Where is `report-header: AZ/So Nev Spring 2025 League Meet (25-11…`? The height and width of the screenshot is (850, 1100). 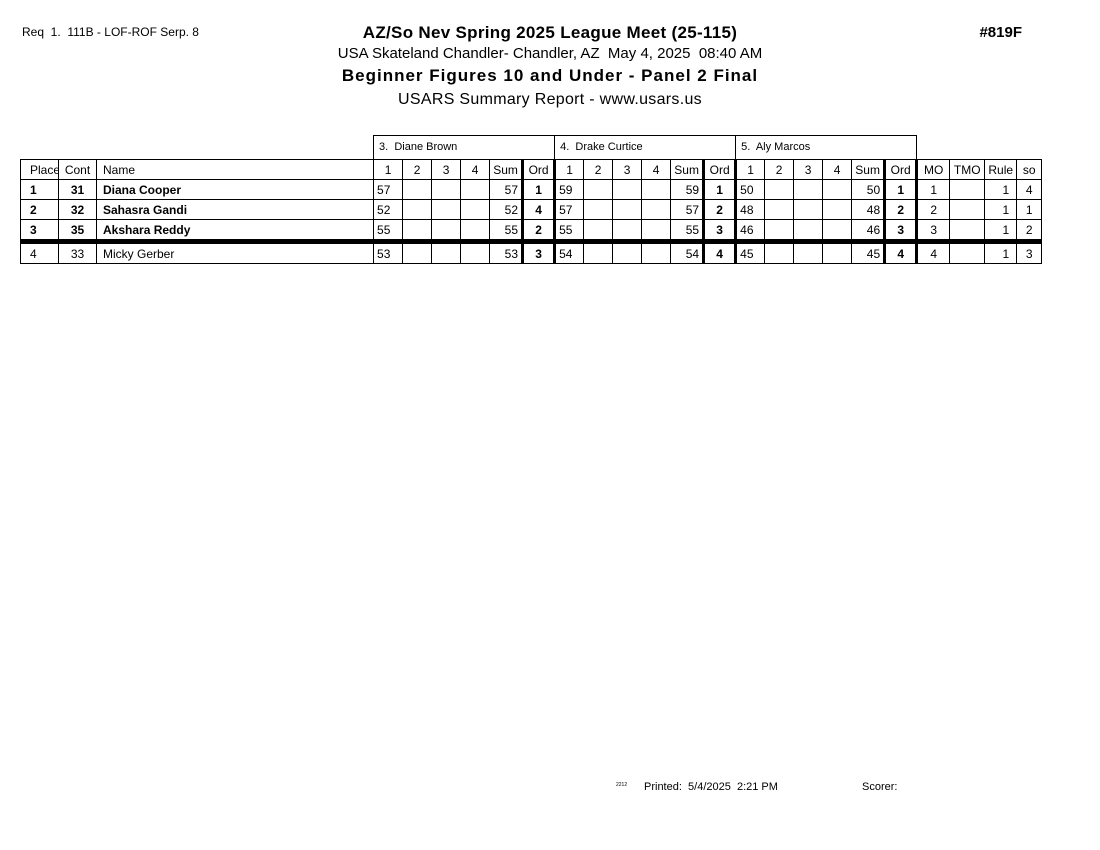
report-header: AZ/So Nev Spring 2025 League Meet (25-11… is located at coordinates (550, 66).